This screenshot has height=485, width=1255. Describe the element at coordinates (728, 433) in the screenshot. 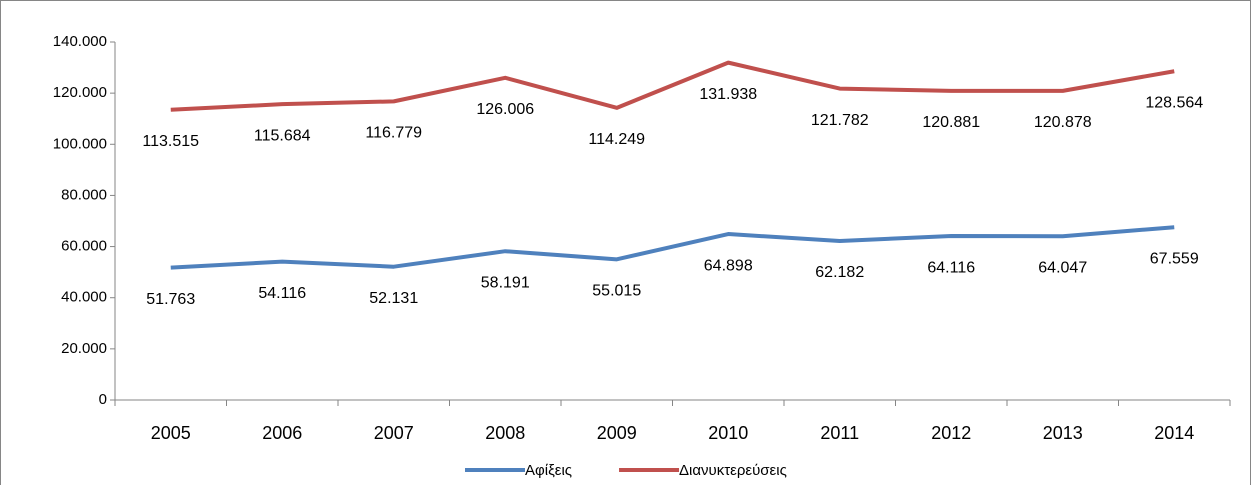

I see `x-tick-label: 2010` at that location.